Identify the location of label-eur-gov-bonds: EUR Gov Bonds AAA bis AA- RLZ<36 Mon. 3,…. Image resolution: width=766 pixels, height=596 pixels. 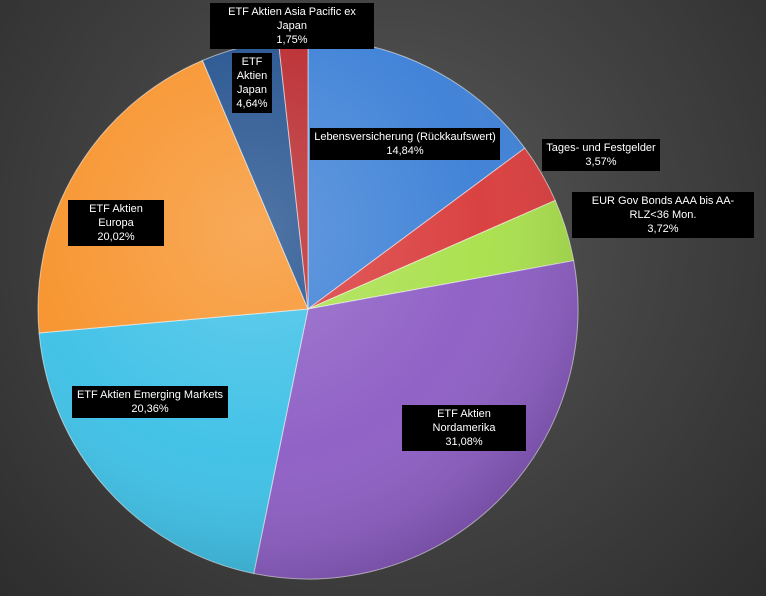
(663, 215).